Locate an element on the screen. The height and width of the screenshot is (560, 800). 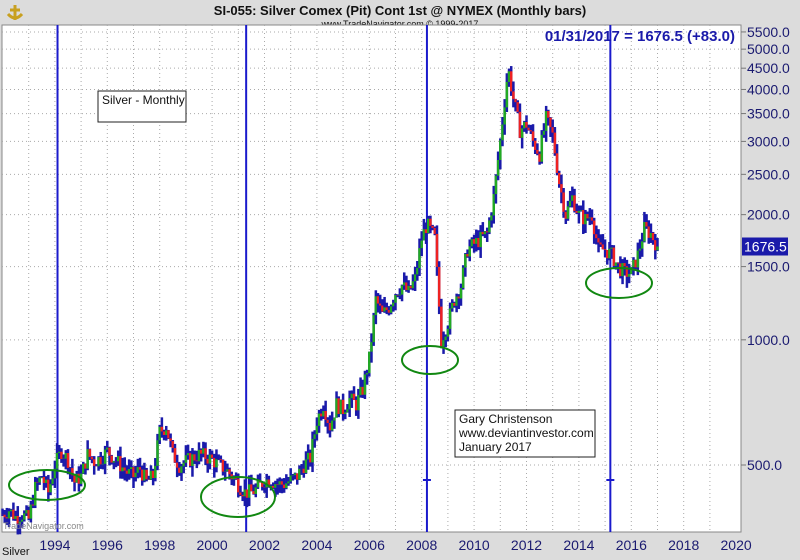
x-tick-label: 2002 is located at coordinates (264, 545).